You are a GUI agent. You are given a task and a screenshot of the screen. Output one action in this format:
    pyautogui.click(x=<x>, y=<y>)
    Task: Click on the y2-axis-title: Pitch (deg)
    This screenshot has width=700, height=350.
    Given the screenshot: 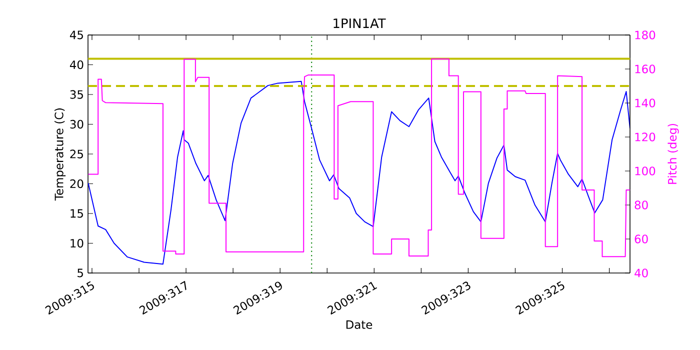 What is the action you would take?
    pyautogui.click(x=673, y=154)
    